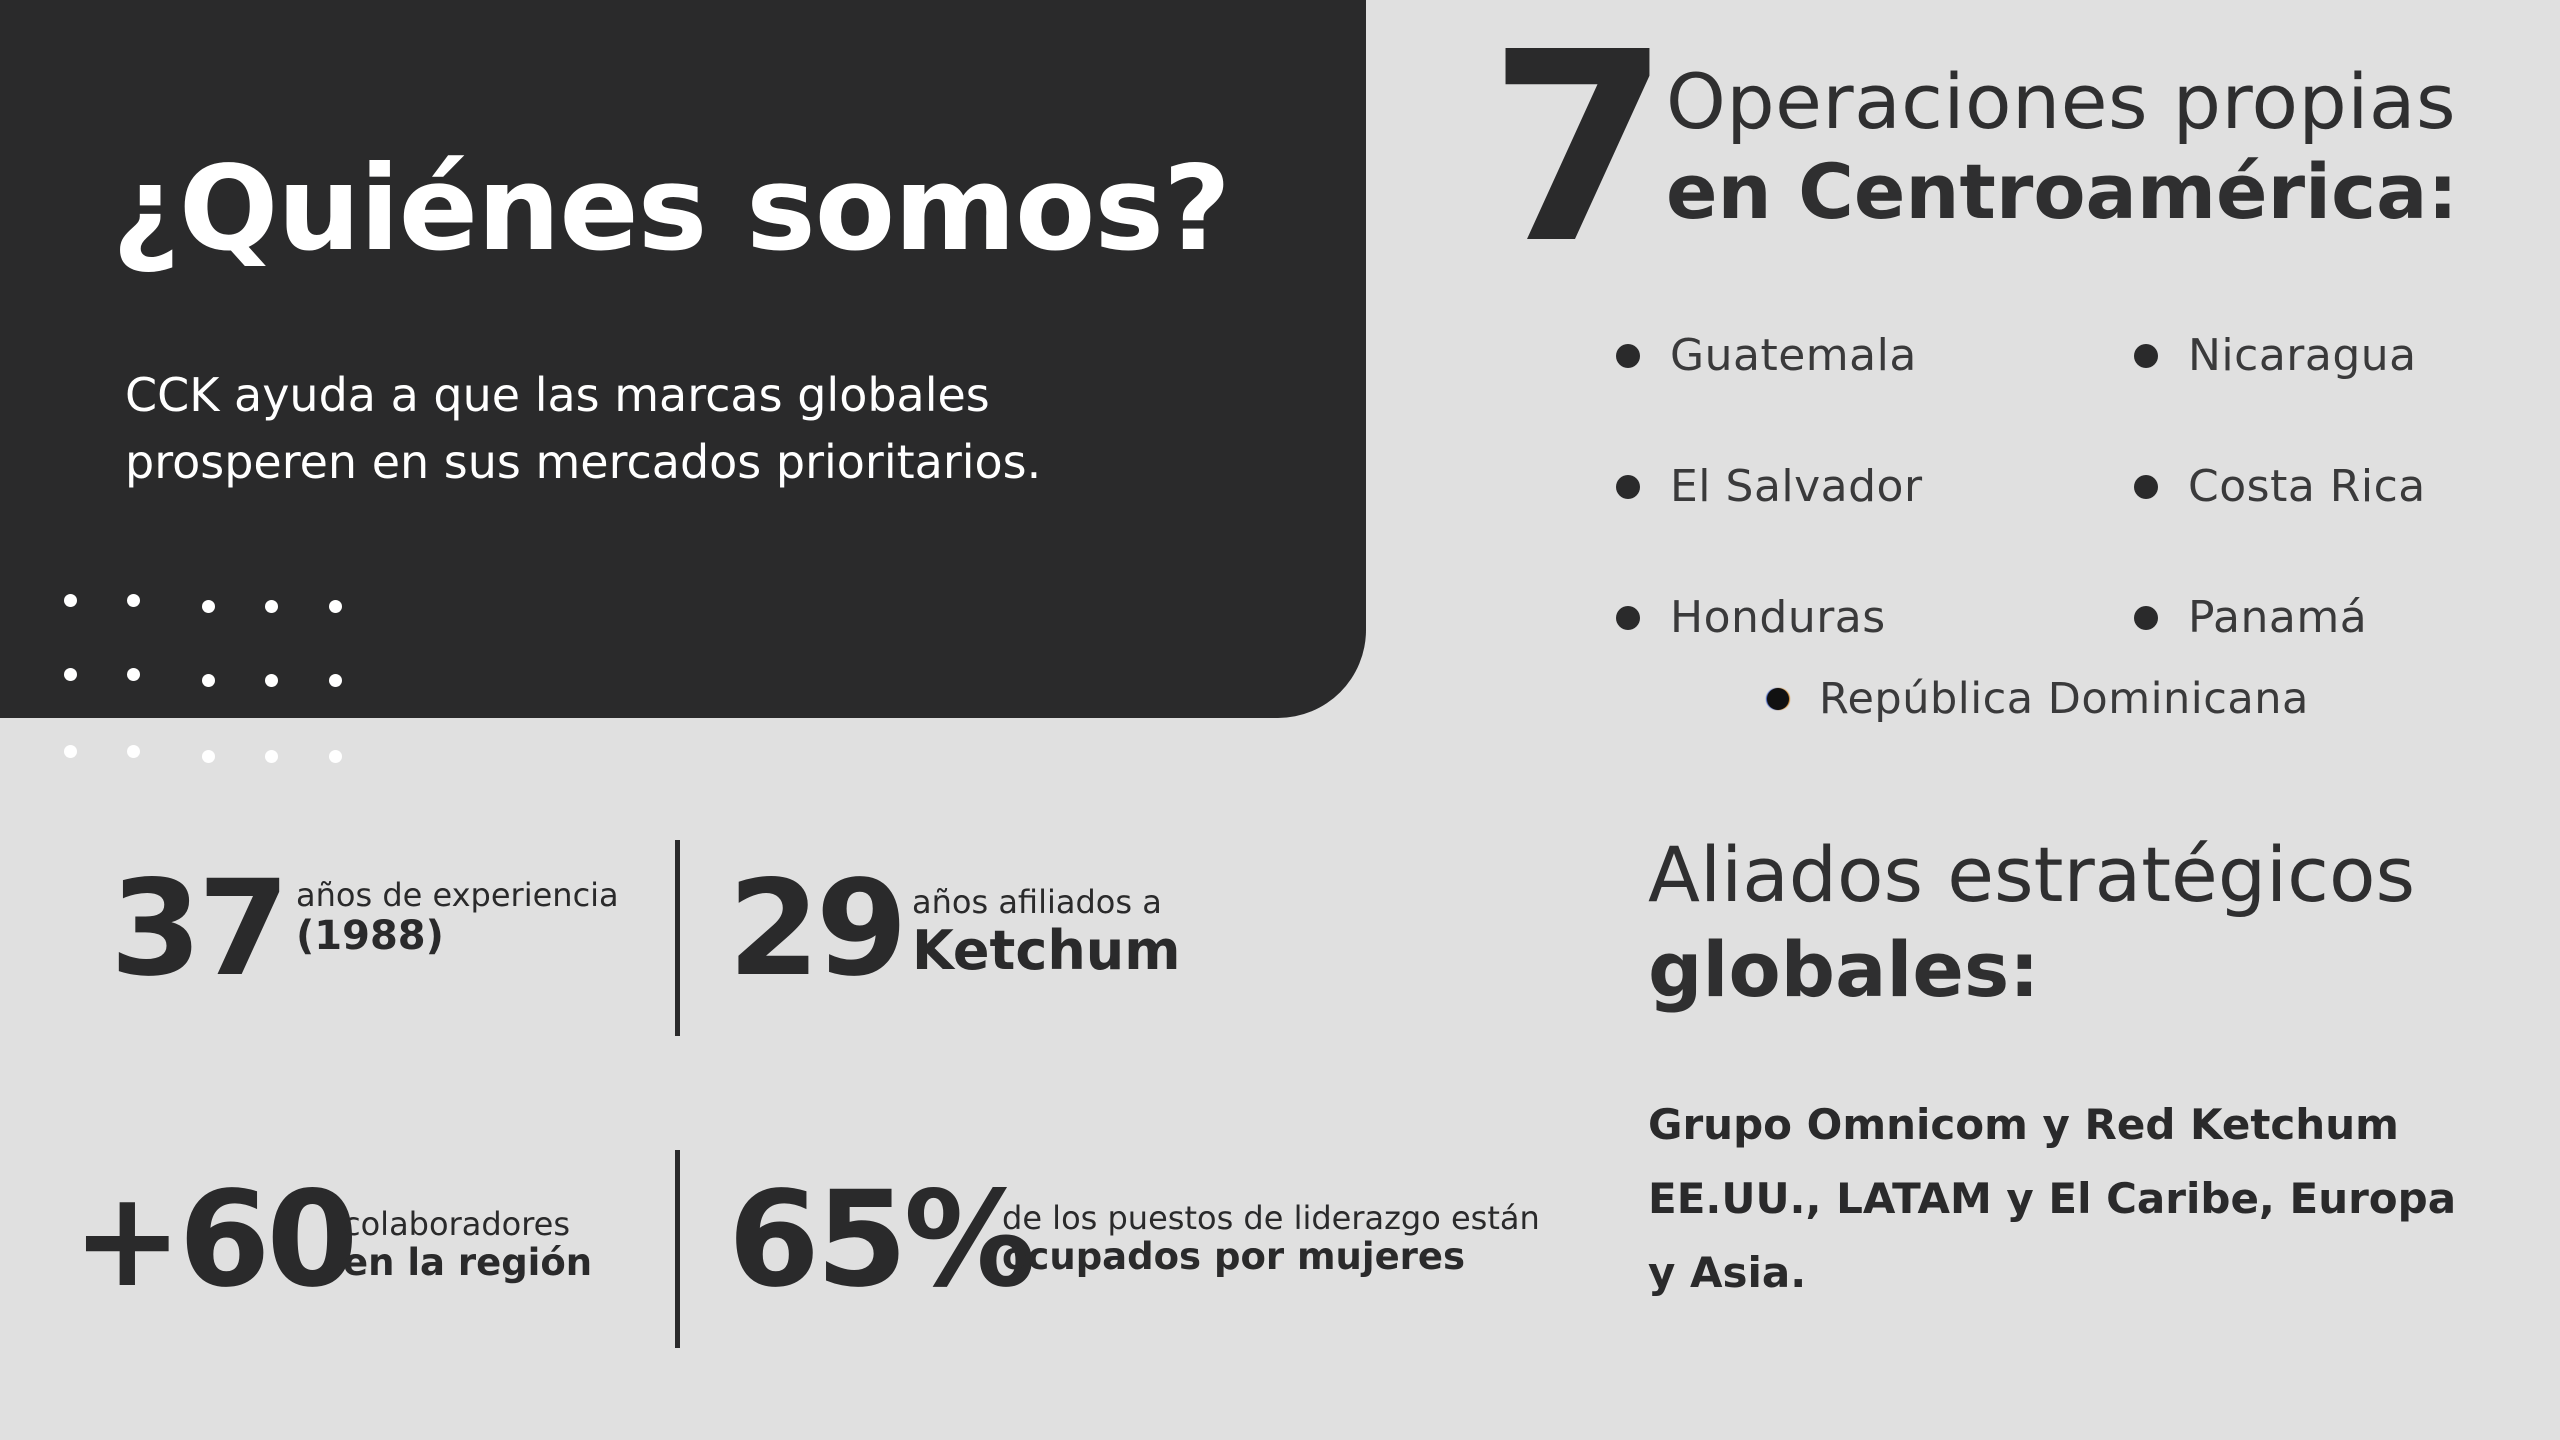  What do you see at coordinates (370, 935) in the screenshot?
I see `stat-label-bold: (1988)` at bounding box center [370, 935].